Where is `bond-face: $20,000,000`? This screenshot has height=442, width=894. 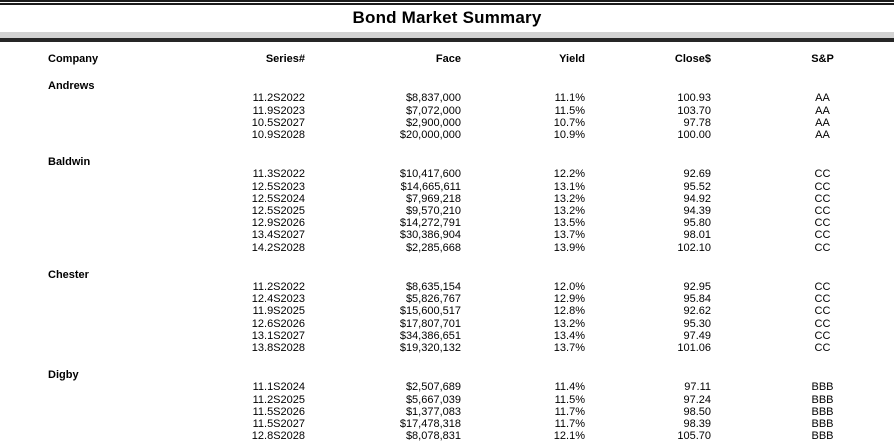 bond-face: $20,000,000 is located at coordinates (430, 135).